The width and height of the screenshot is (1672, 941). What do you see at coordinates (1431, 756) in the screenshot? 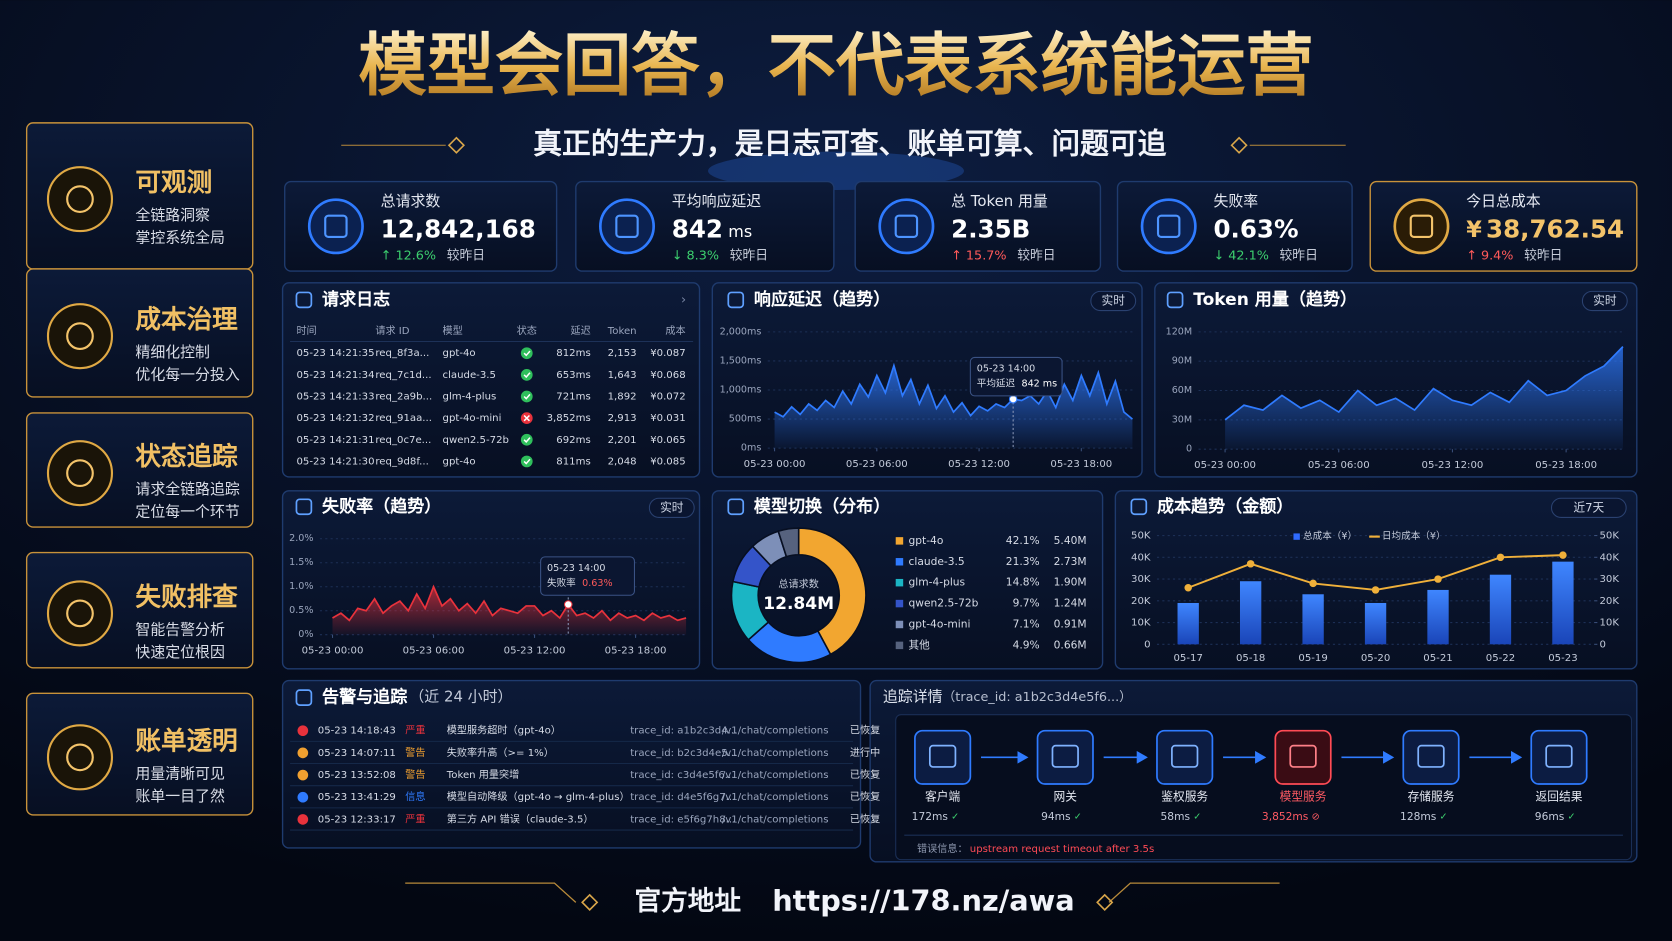
I see `node-glyph` at bounding box center [1431, 756].